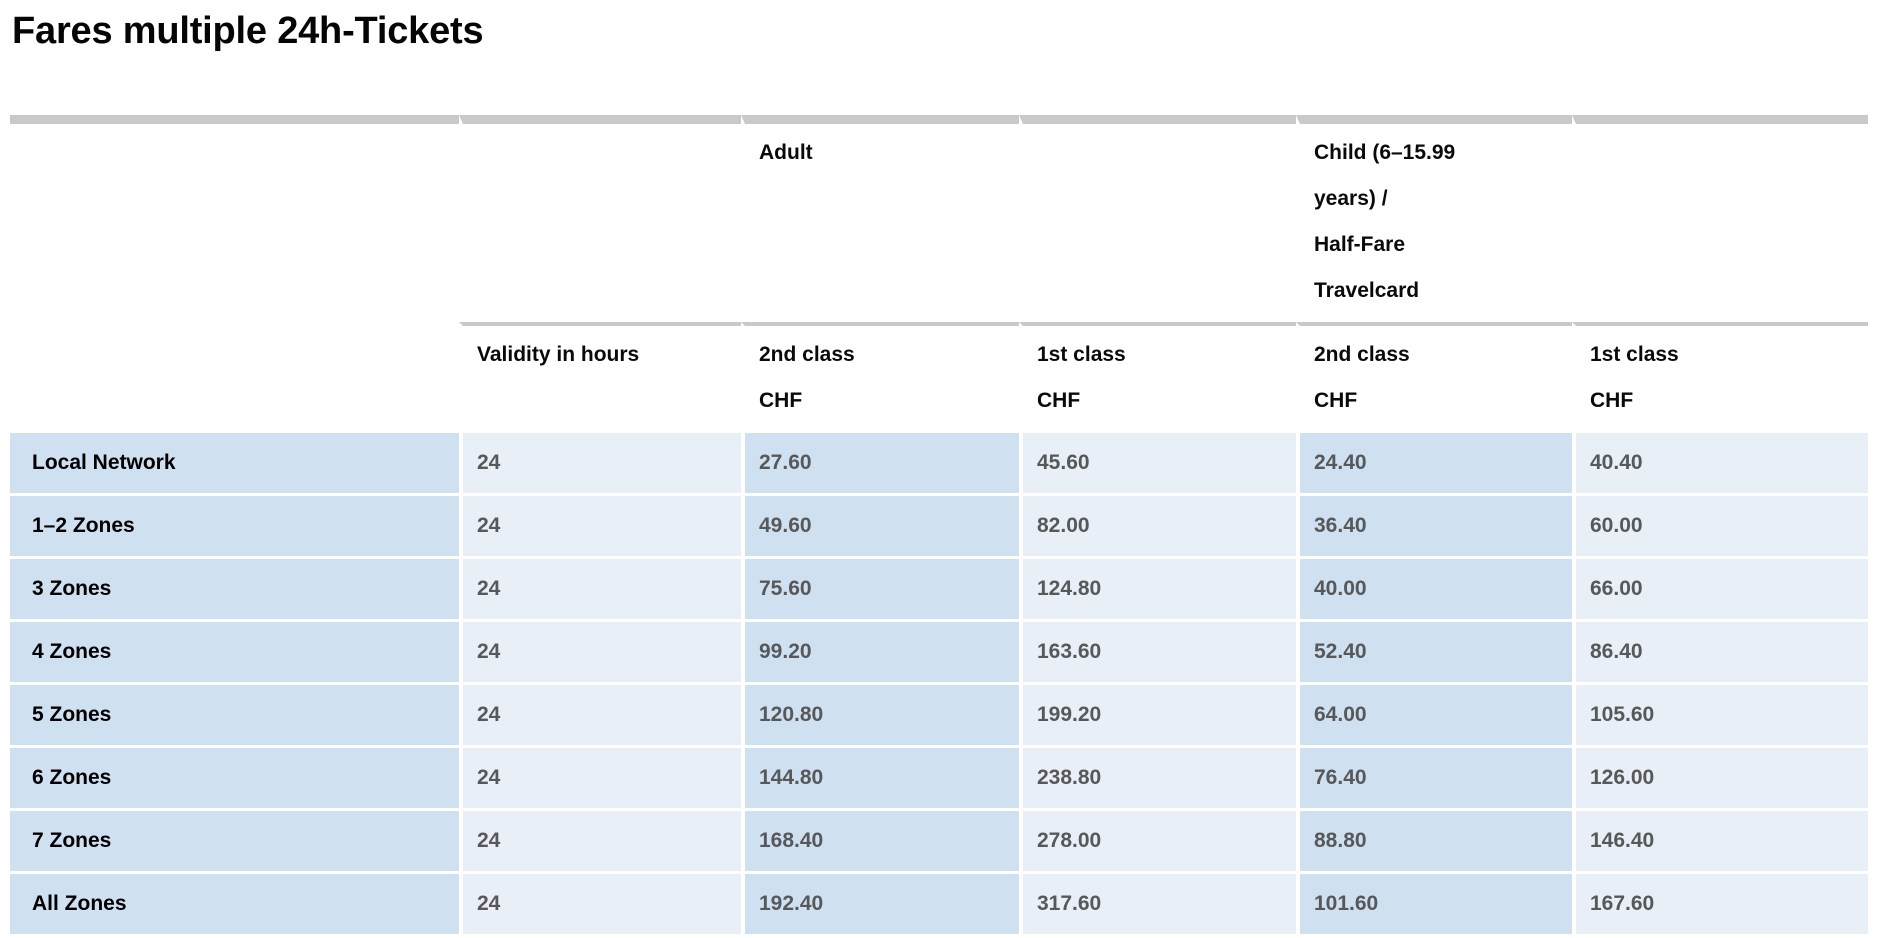 This screenshot has width=1878, height=938. What do you see at coordinates (1434, 650) in the screenshot?
I see `fare-value-cell: 52.40` at bounding box center [1434, 650].